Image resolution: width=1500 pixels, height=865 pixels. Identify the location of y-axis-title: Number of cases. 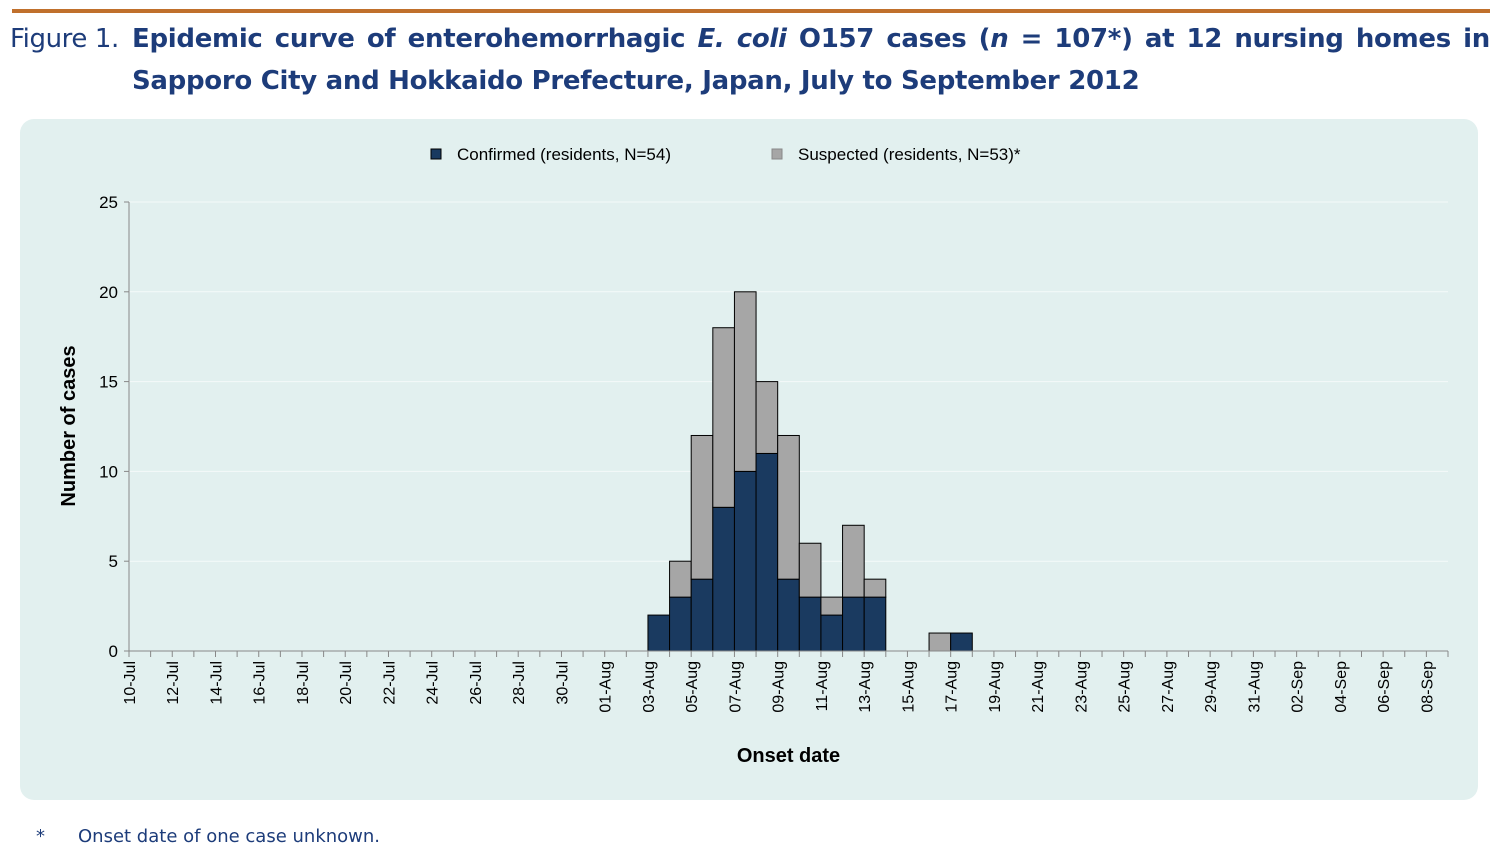
(69, 425).